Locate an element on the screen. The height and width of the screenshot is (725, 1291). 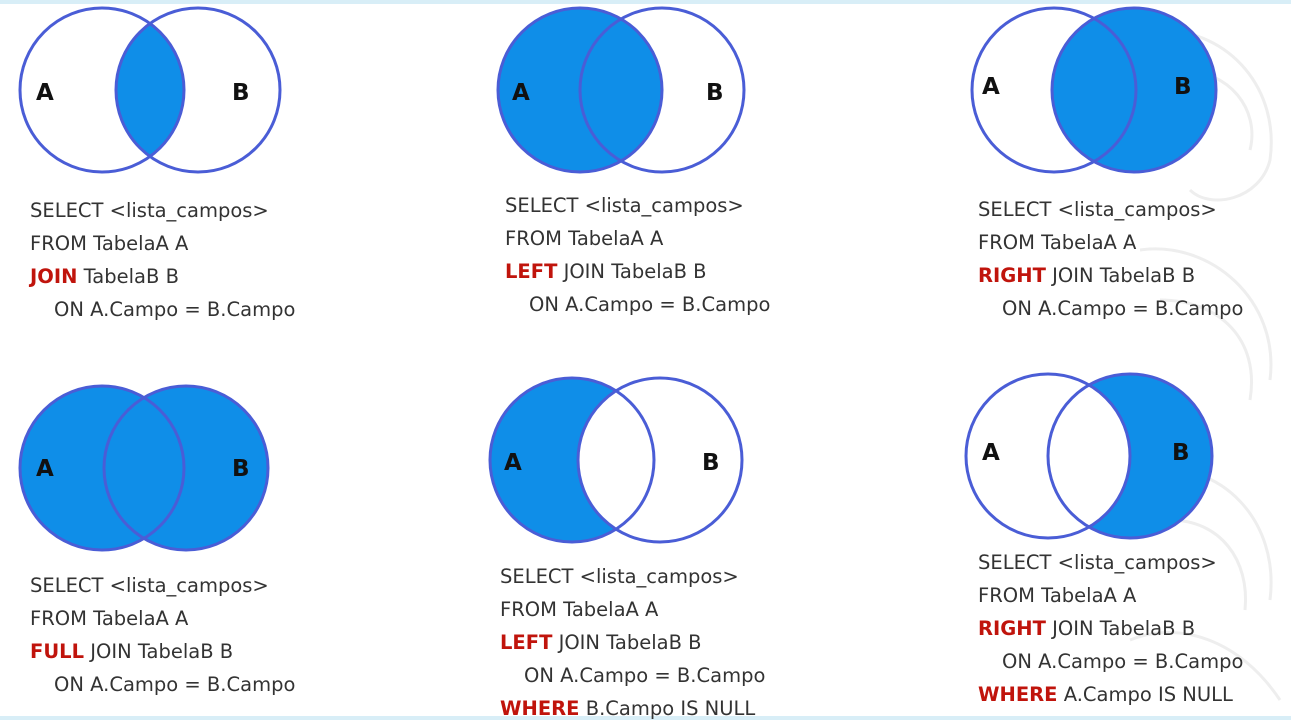
bottom-border is located at coordinates (645, 718).